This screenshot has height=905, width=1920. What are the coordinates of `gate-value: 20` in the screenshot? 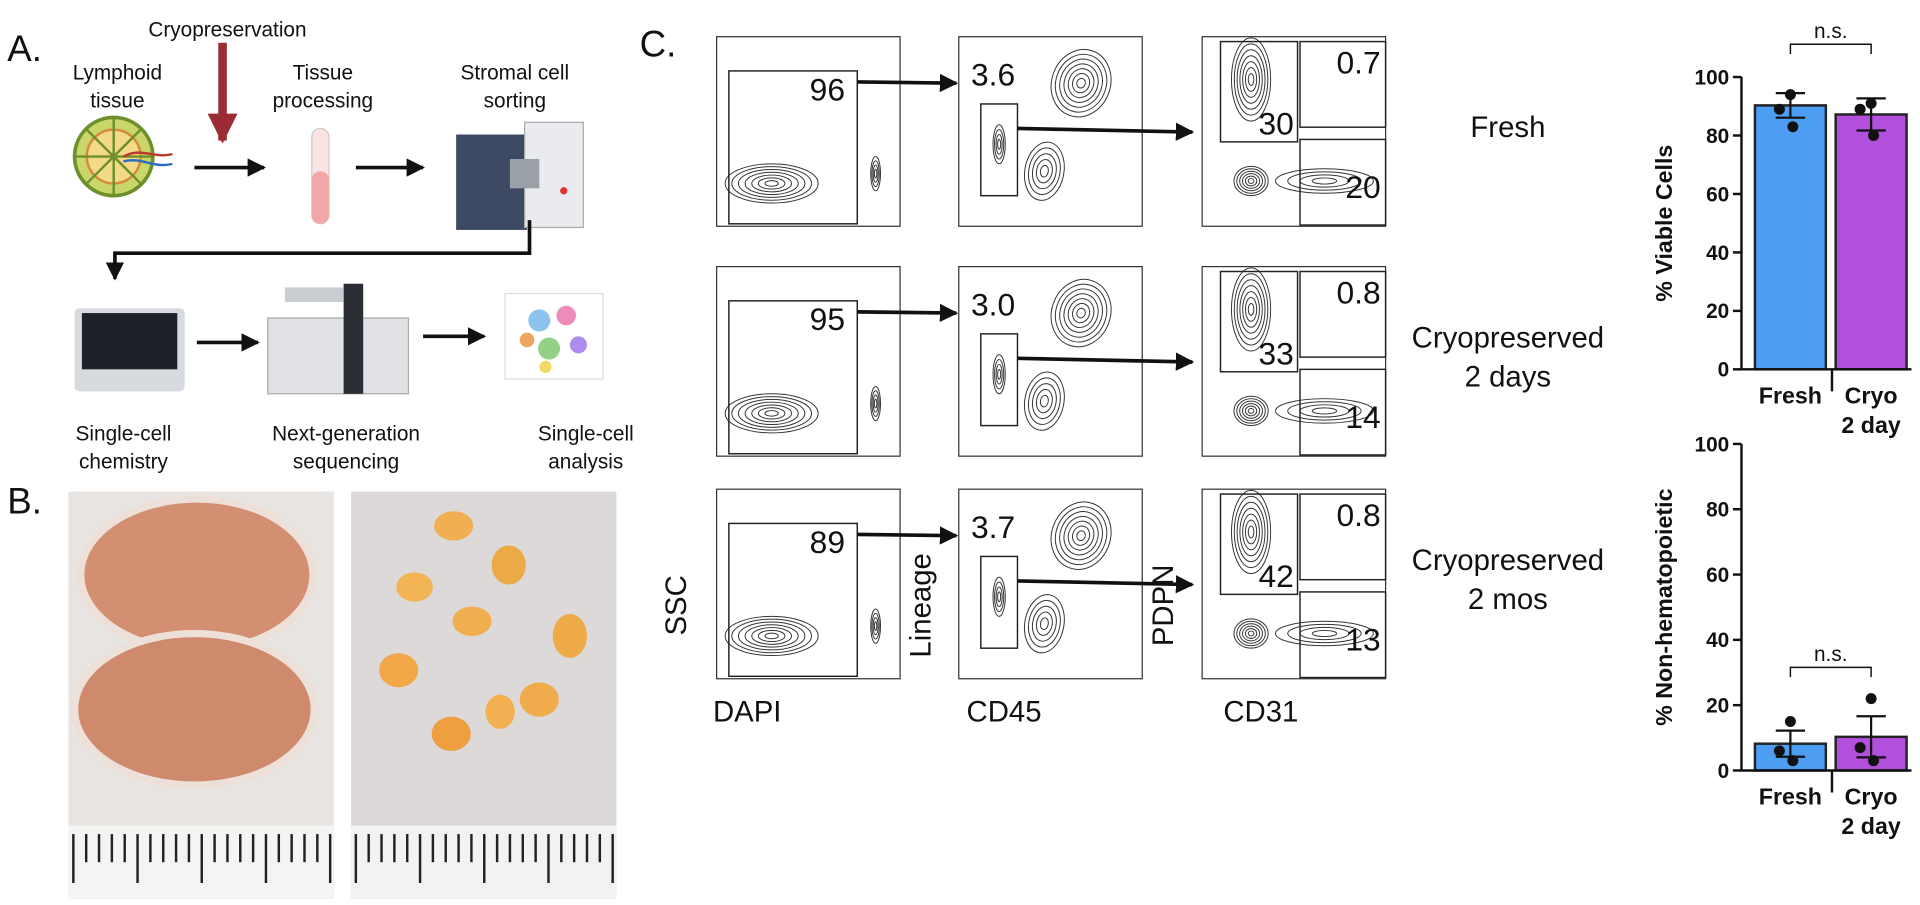 It's located at (1362, 187).